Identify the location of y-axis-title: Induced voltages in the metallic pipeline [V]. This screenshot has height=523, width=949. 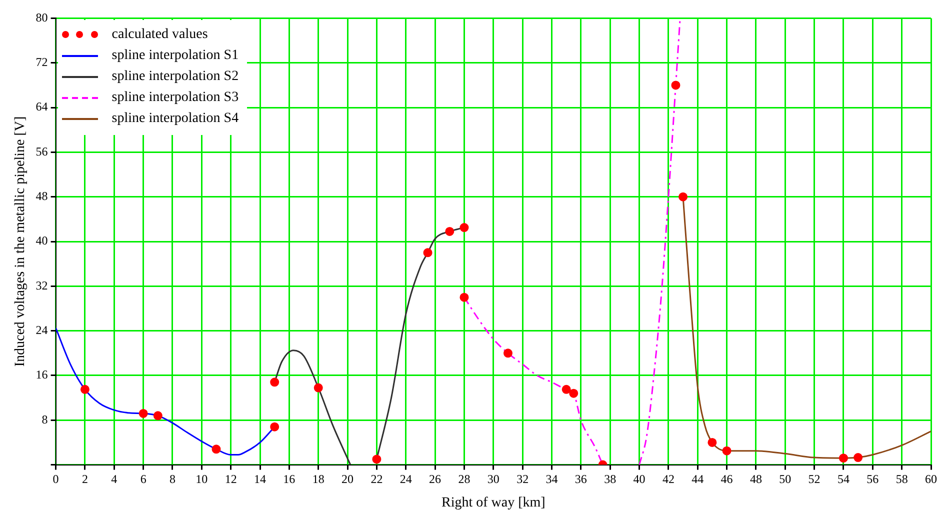
(20, 241).